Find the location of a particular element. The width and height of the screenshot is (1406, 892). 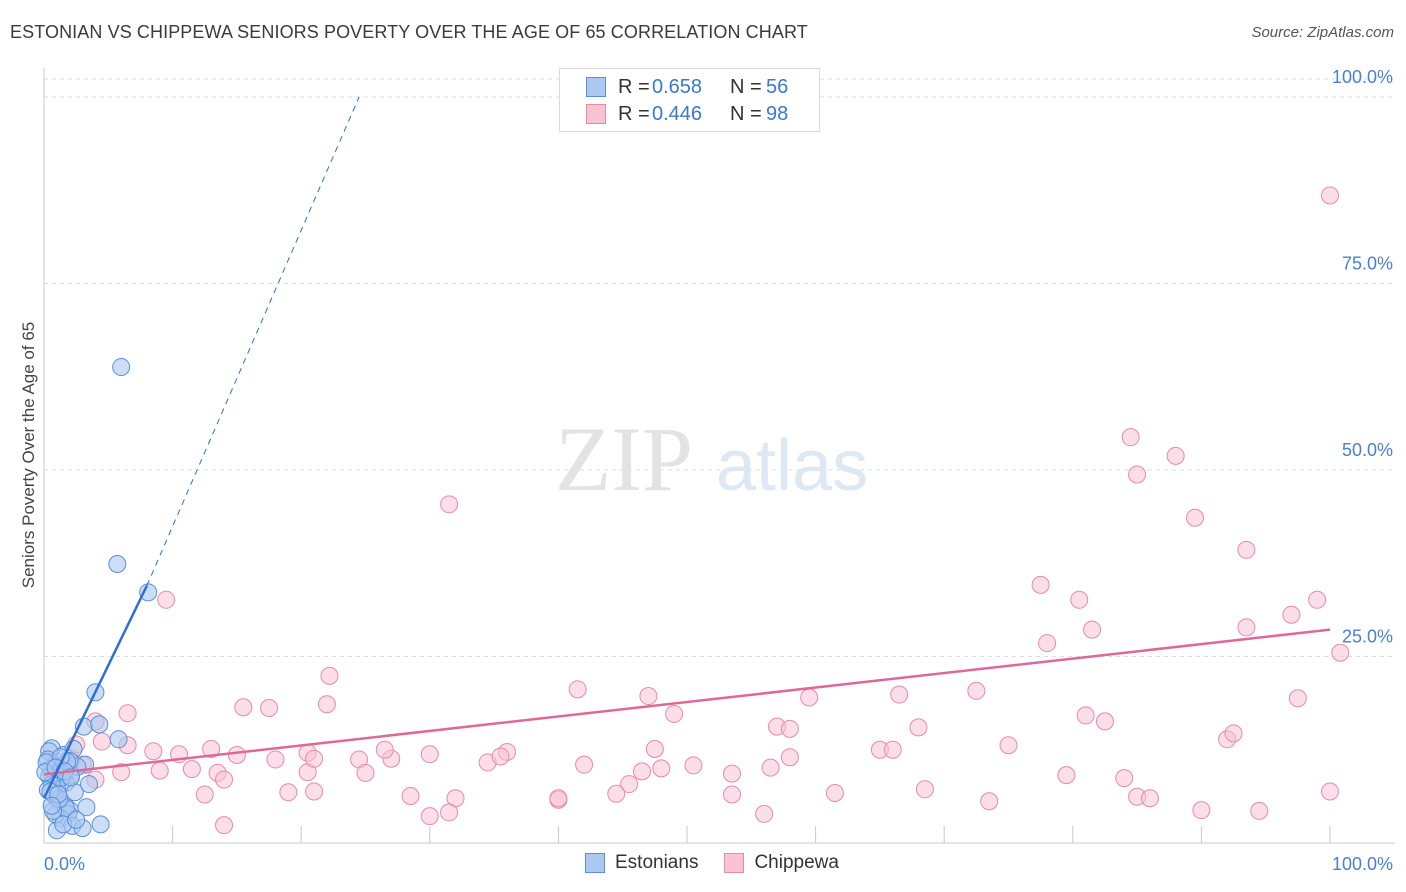

x-tick-label: 0.0% is located at coordinates (64, 864).